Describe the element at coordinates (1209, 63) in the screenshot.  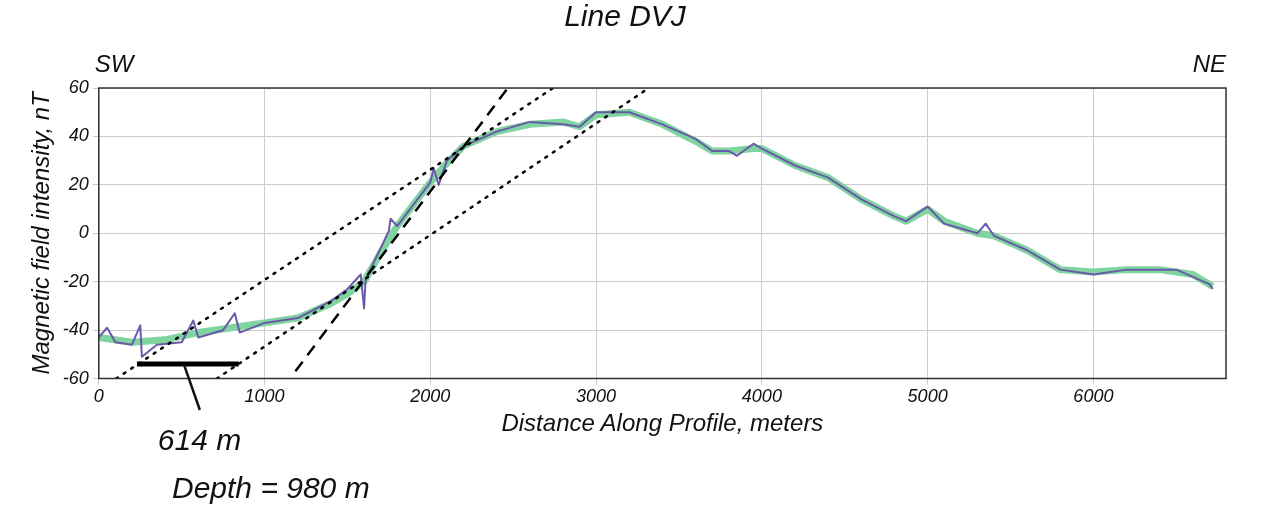
I see `text: NE` at that location.